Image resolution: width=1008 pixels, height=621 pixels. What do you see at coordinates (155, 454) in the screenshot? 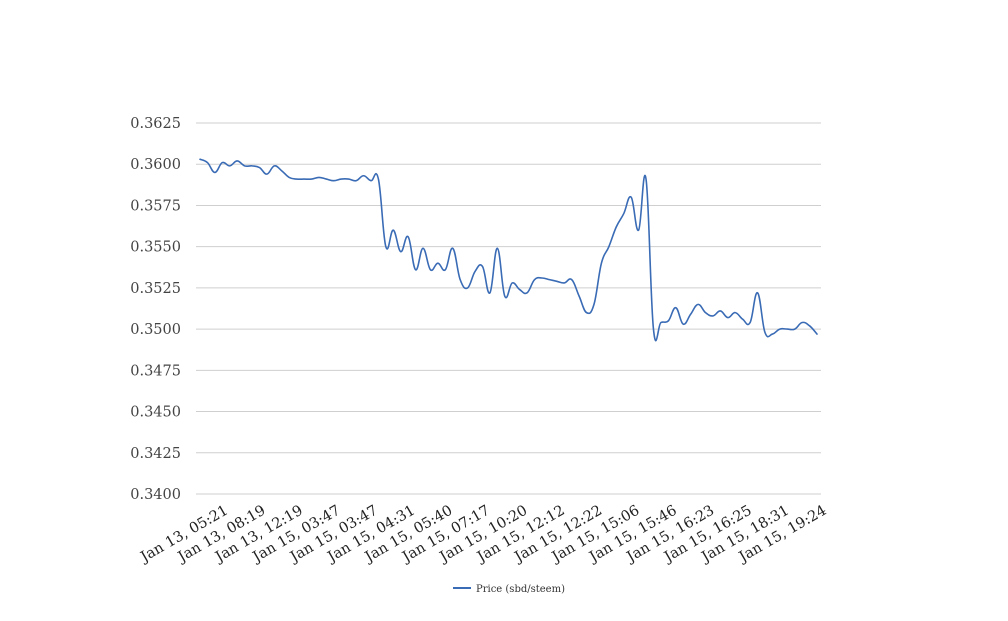
I see `y-tick-label: 0.3425` at bounding box center [155, 454].